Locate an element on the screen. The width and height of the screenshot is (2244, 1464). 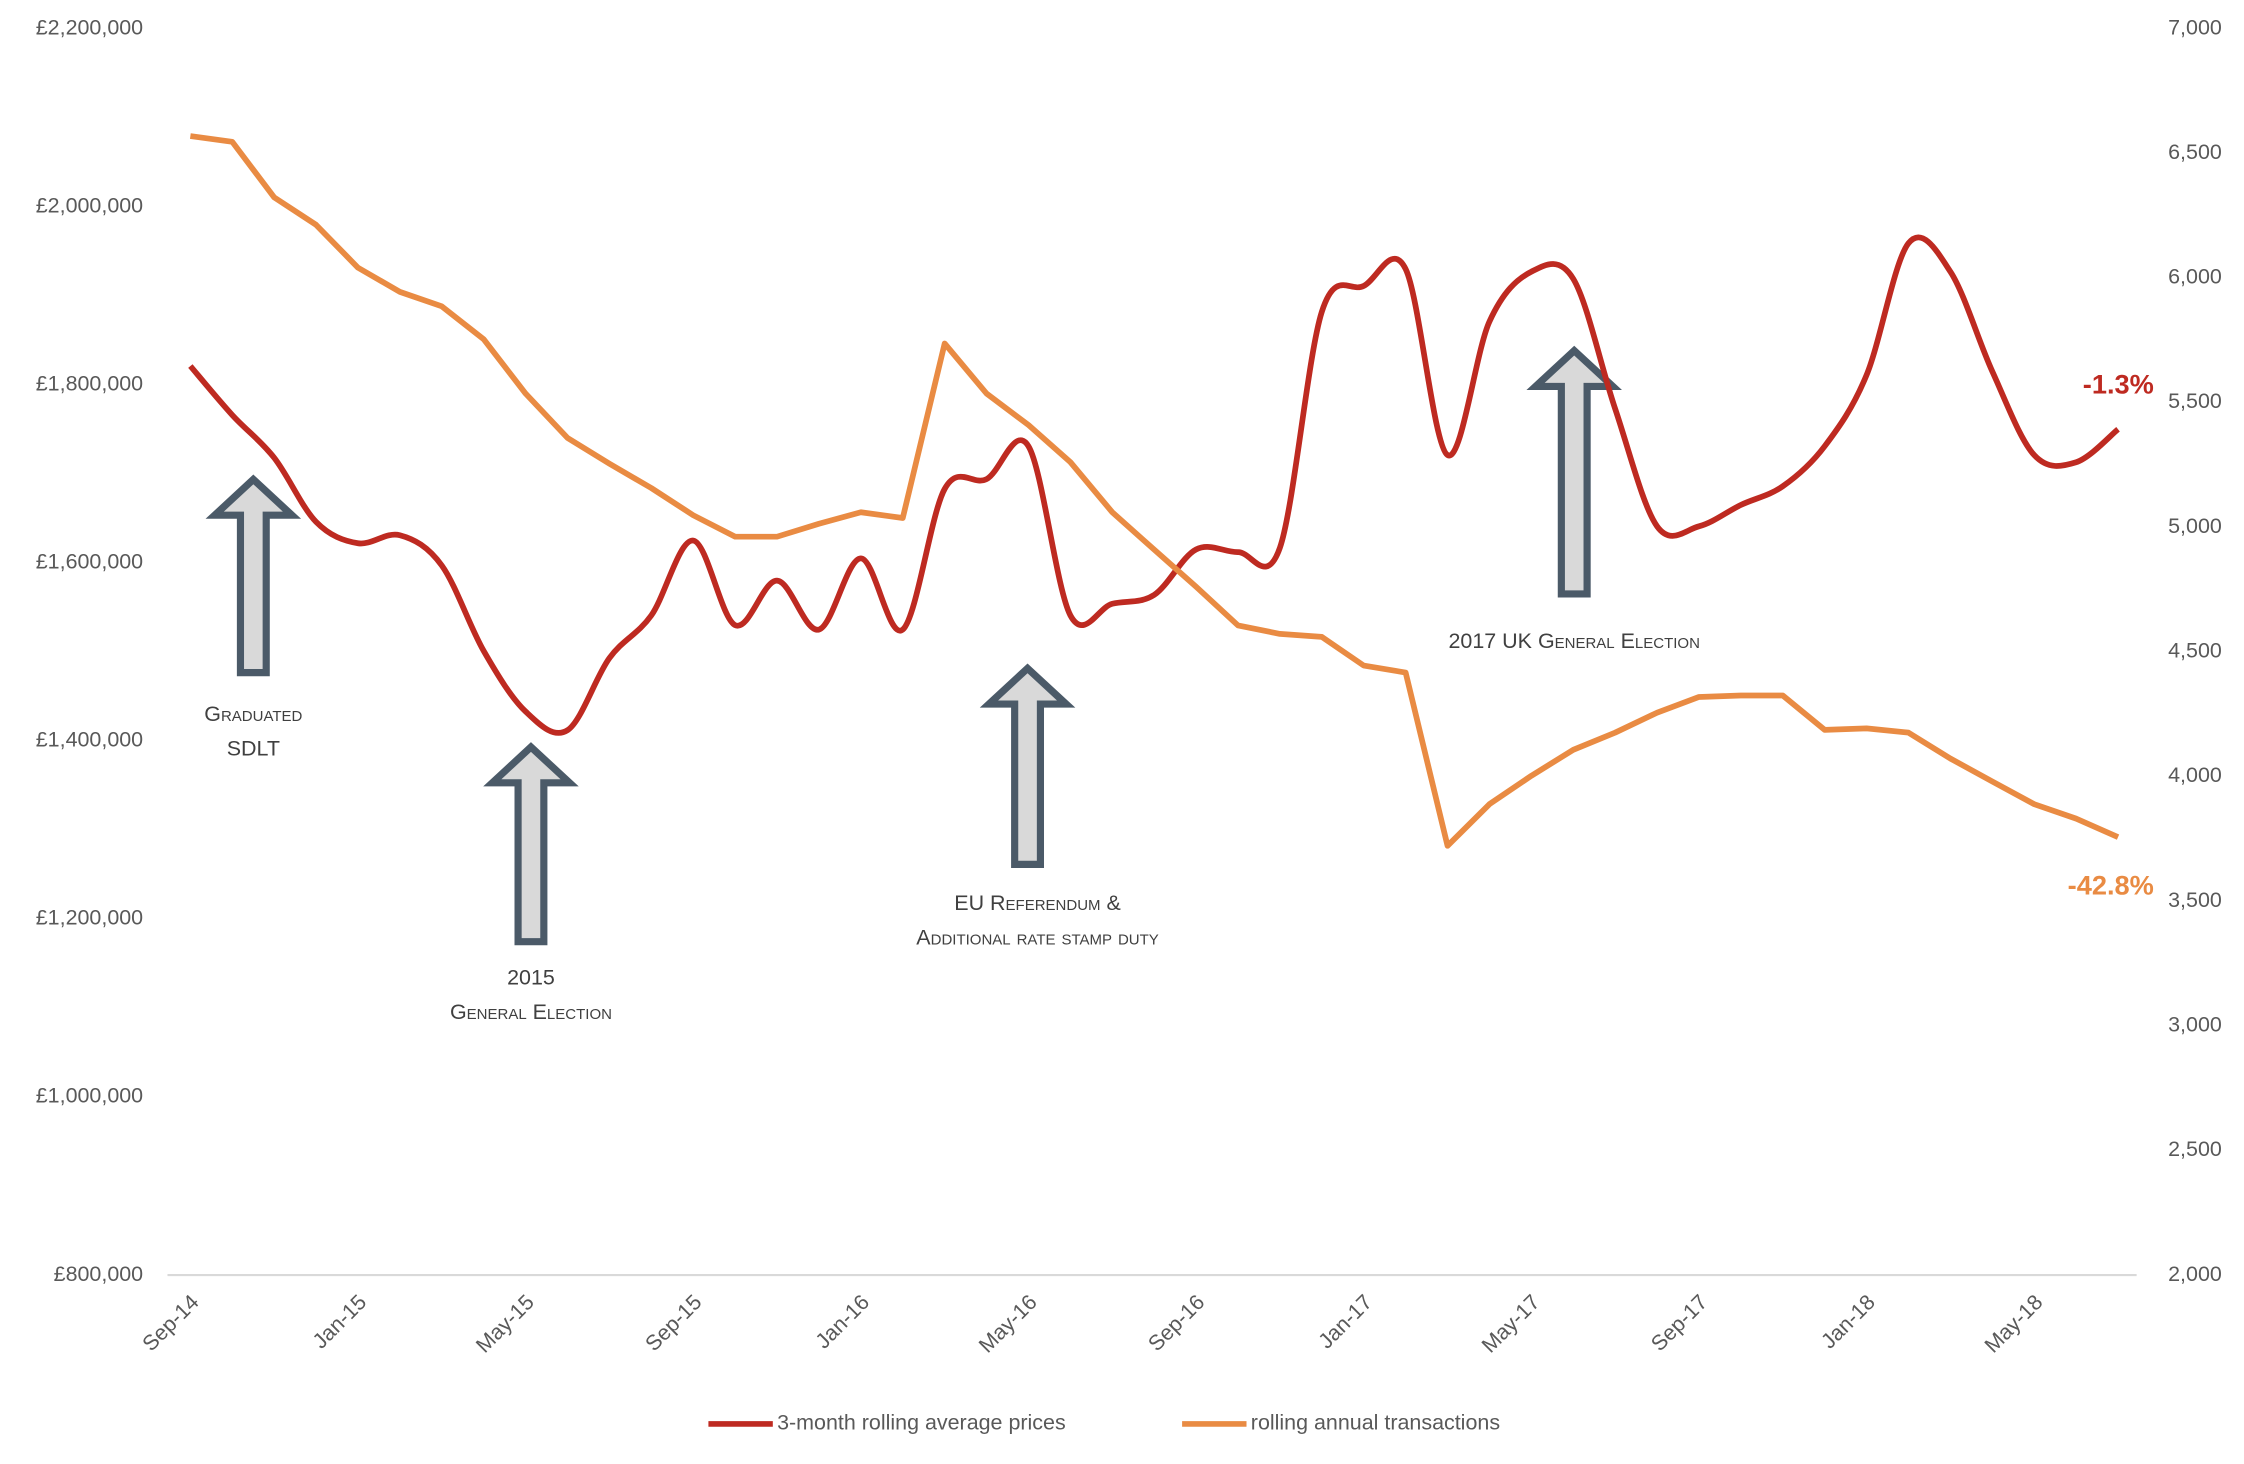
x-tick-label: May-15 is located at coordinates (505, 1324).